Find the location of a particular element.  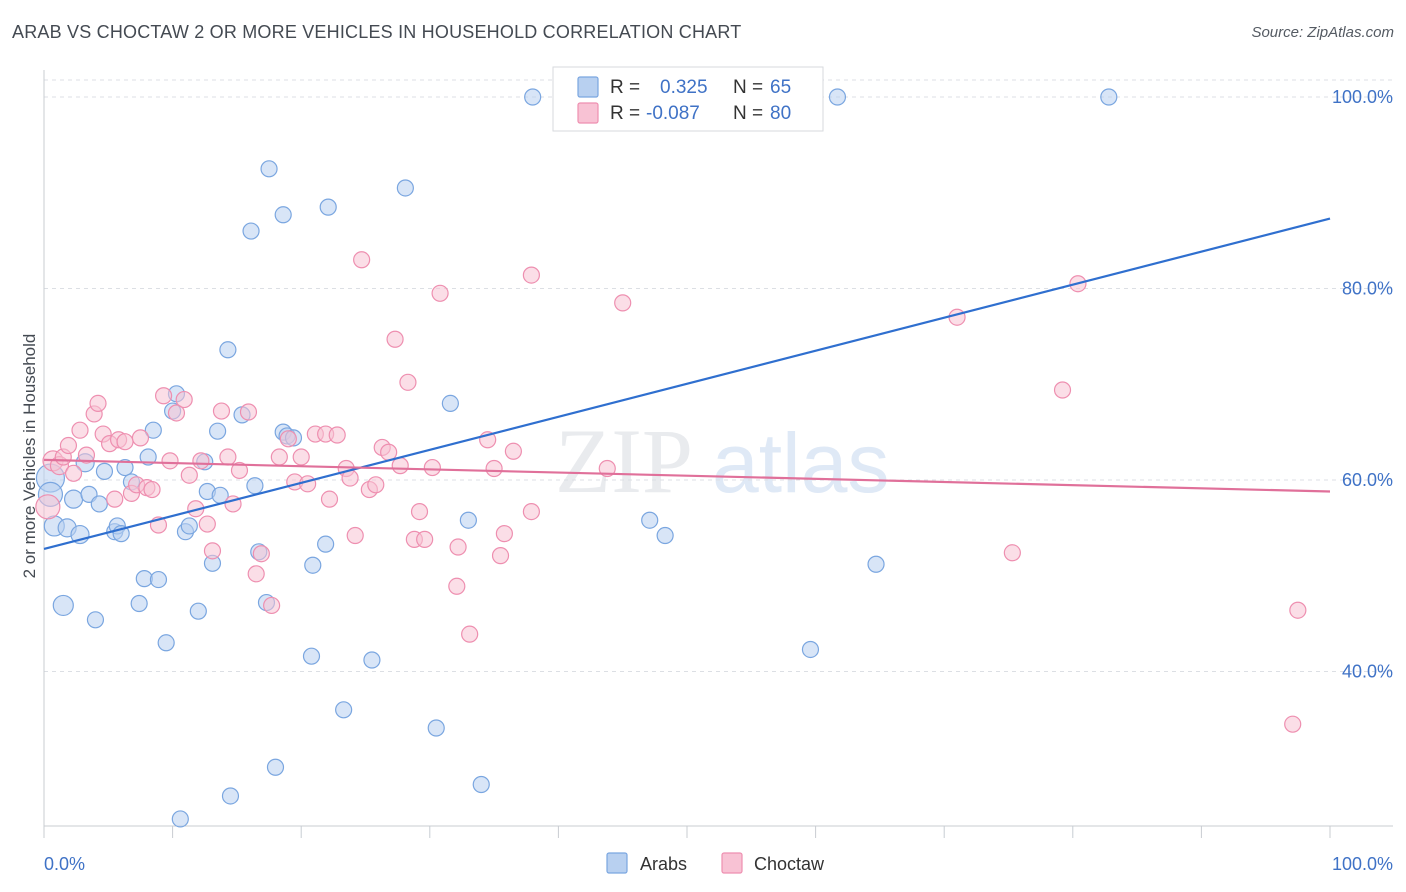

legend-r-label-arabs: R = is located at coordinates (625, 87).